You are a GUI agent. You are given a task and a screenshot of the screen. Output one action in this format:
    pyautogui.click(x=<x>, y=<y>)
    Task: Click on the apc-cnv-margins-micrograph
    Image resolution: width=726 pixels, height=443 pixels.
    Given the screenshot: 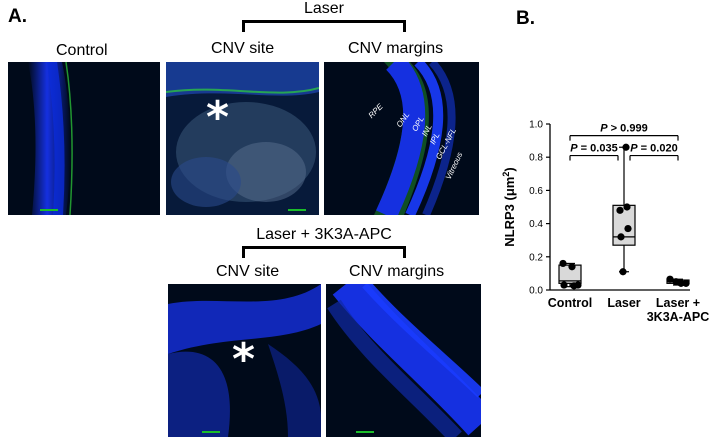 What is the action you would take?
    pyautogui.click(x=403, y=360)
    